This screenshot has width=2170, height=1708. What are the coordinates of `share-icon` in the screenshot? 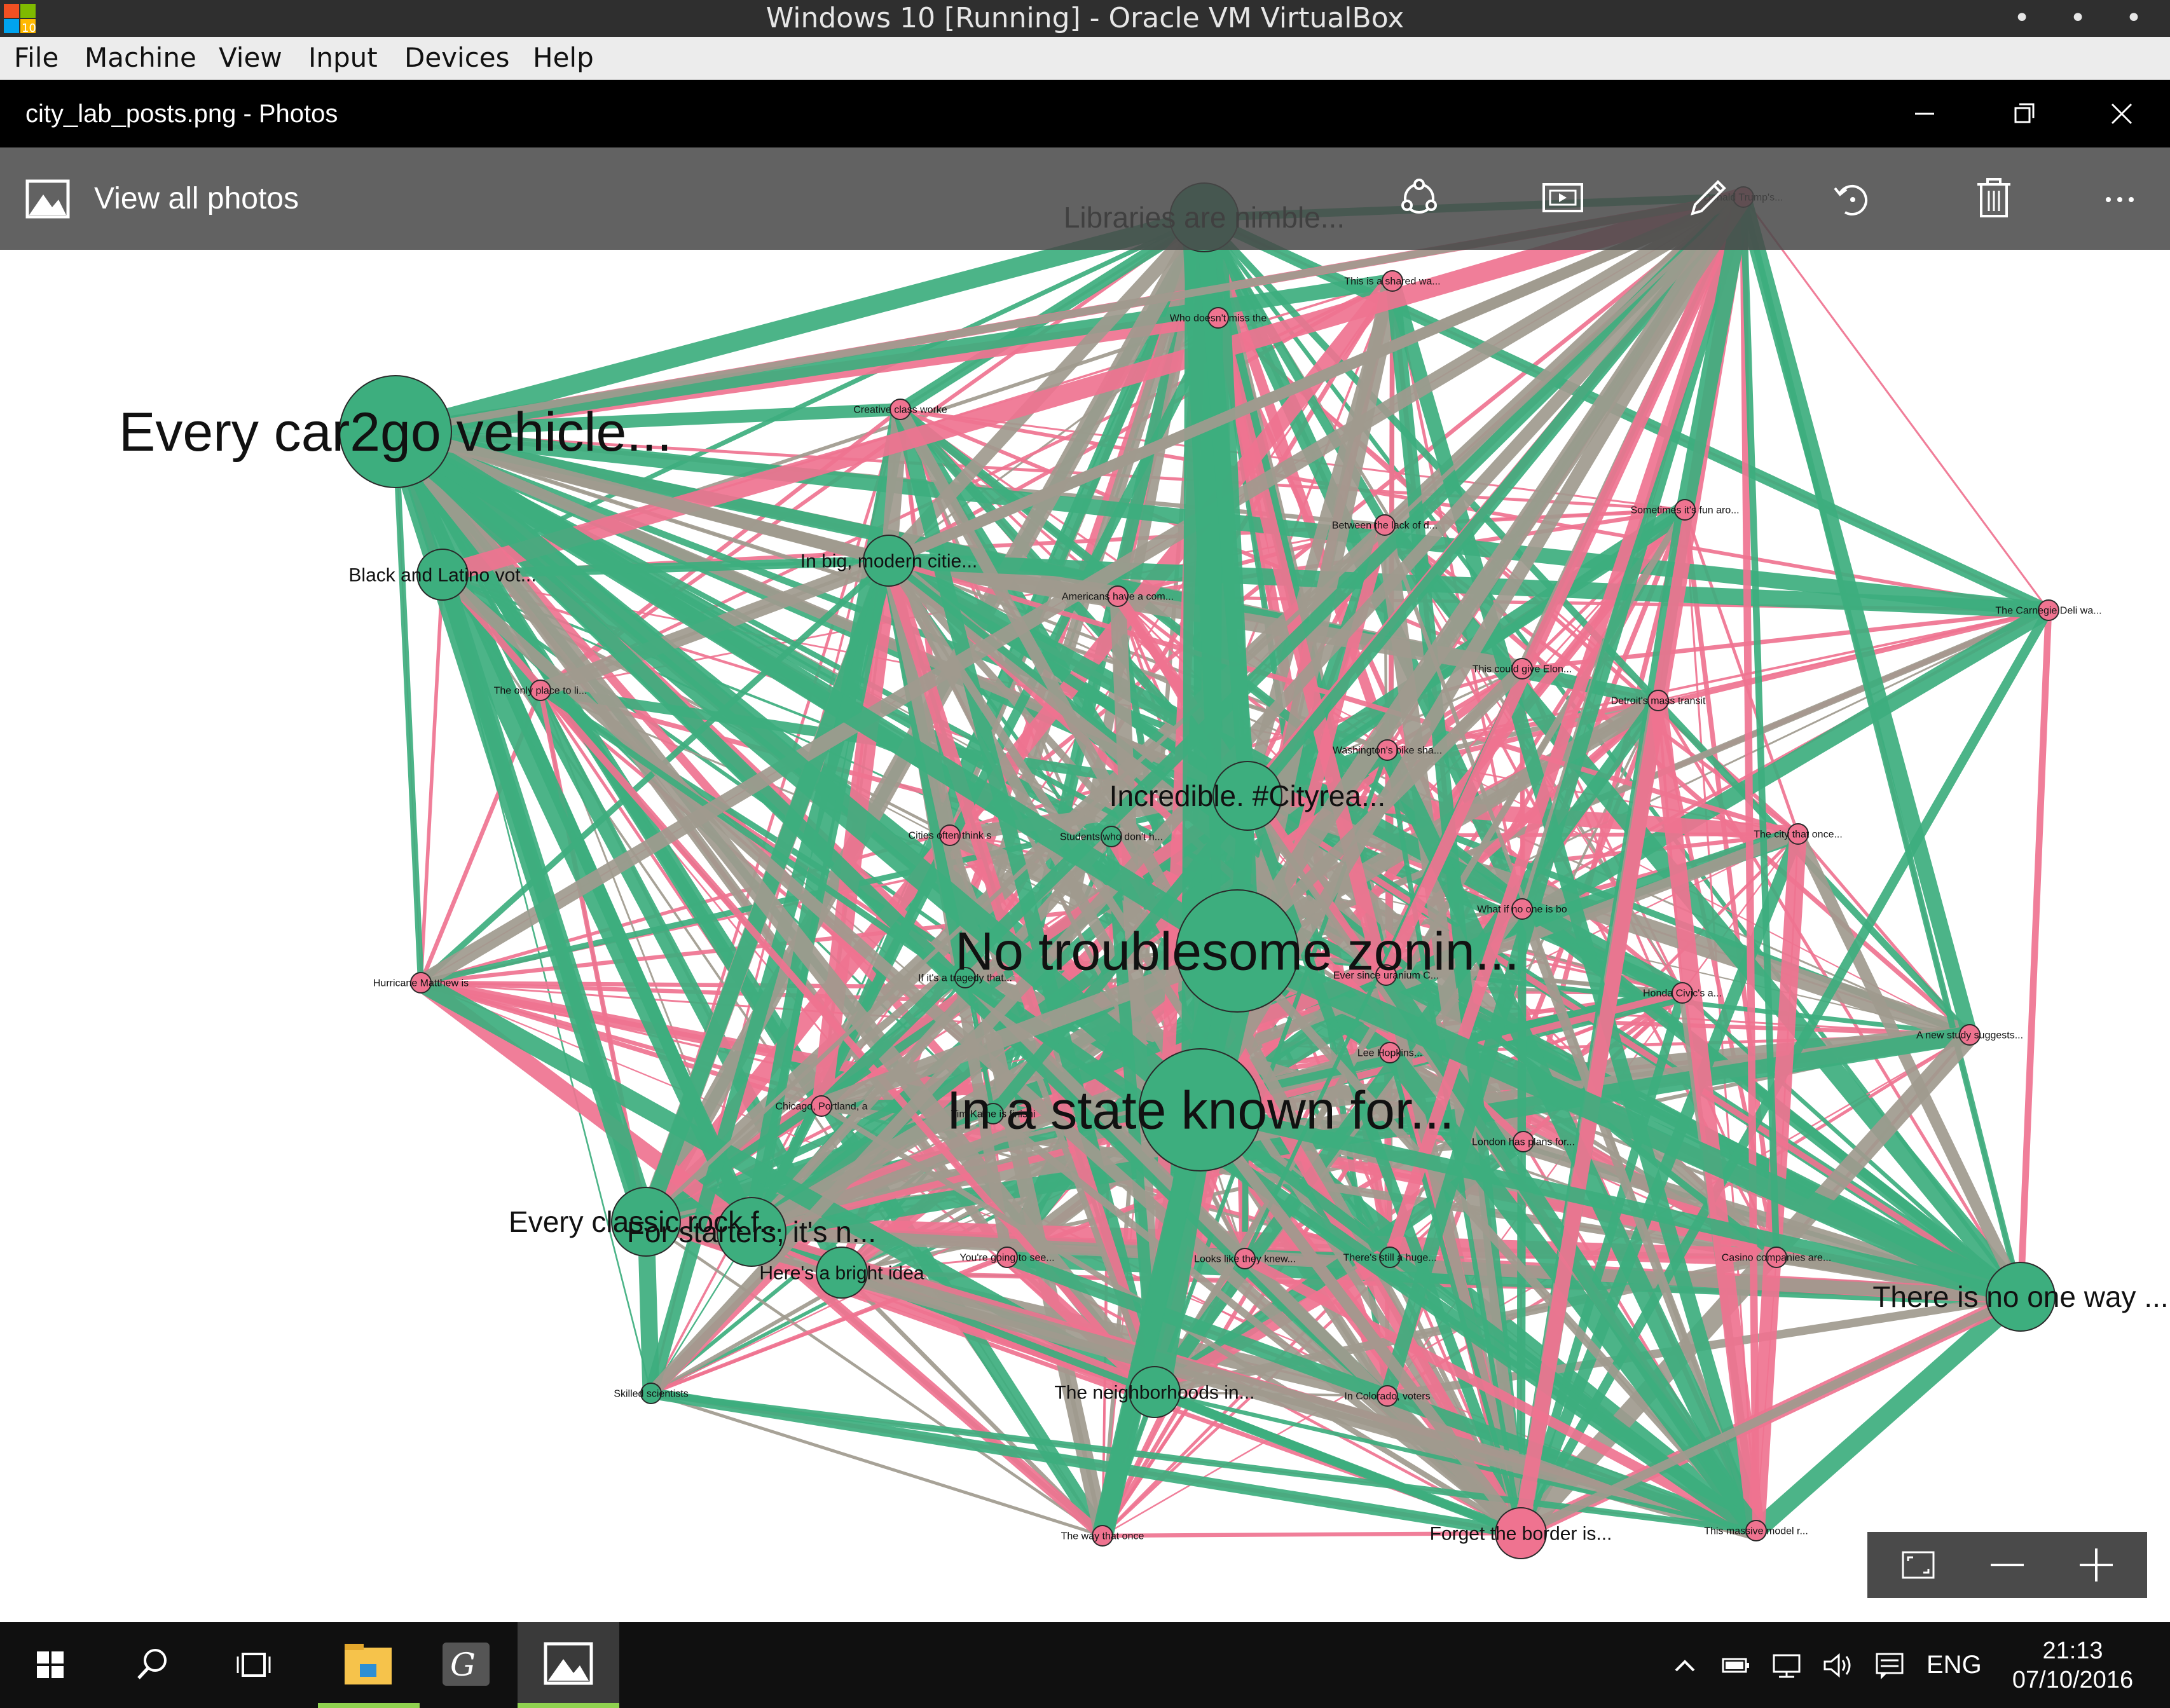 It's located at (1419, 198).